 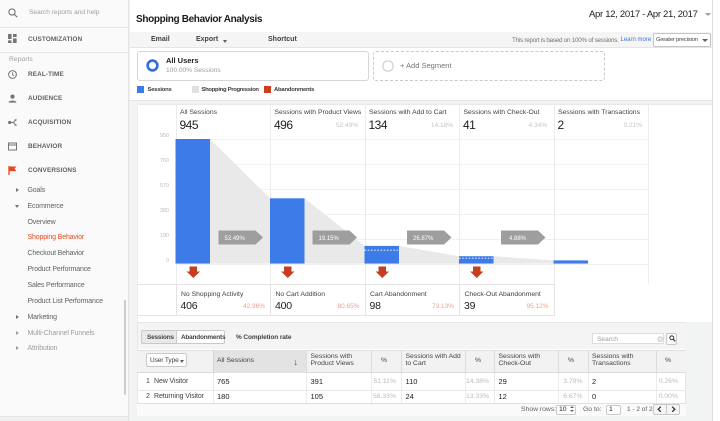 What do you see at coordinates (423, 239) in the screenshot?
I see `svg-text: 26.87%` at bounding box center [423, 239].